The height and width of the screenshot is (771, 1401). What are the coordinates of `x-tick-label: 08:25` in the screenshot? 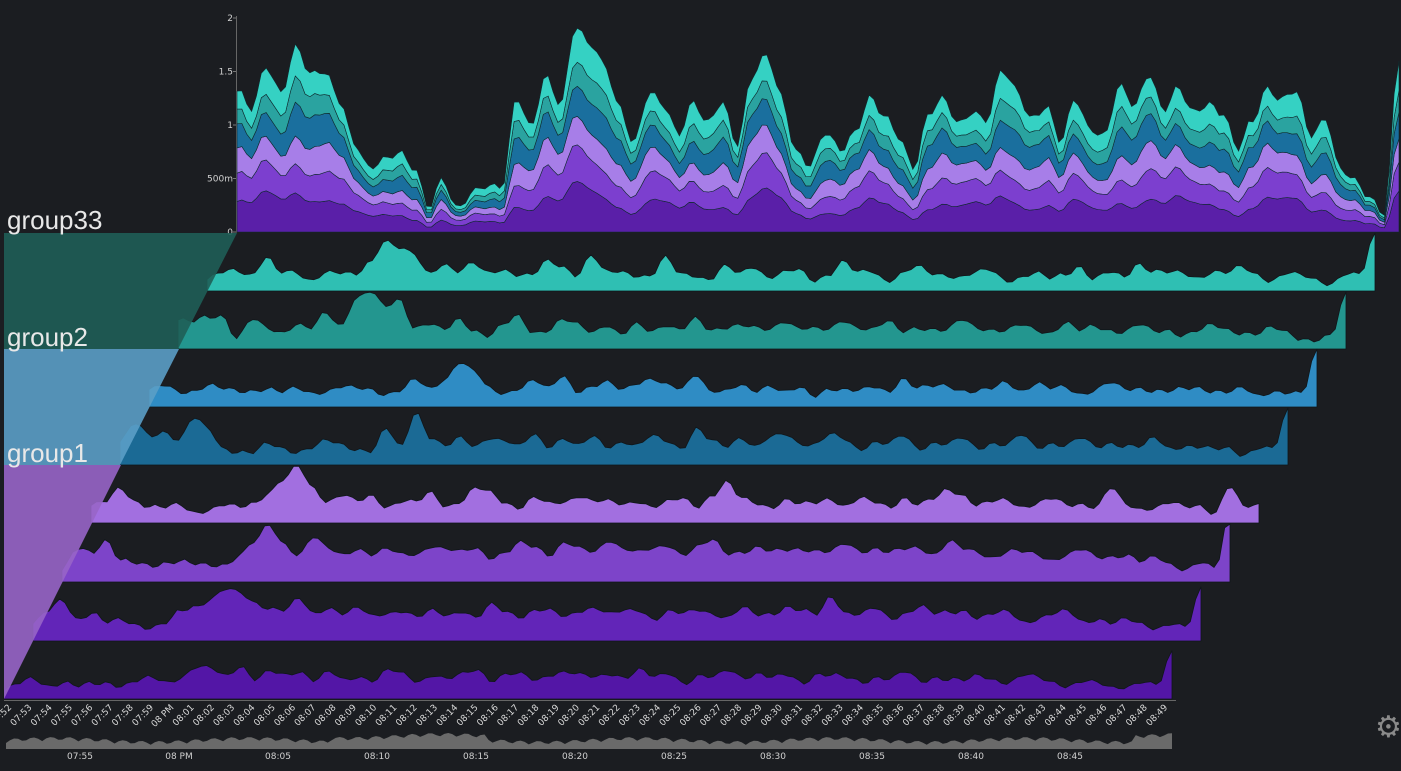 It's located at (670, 715).